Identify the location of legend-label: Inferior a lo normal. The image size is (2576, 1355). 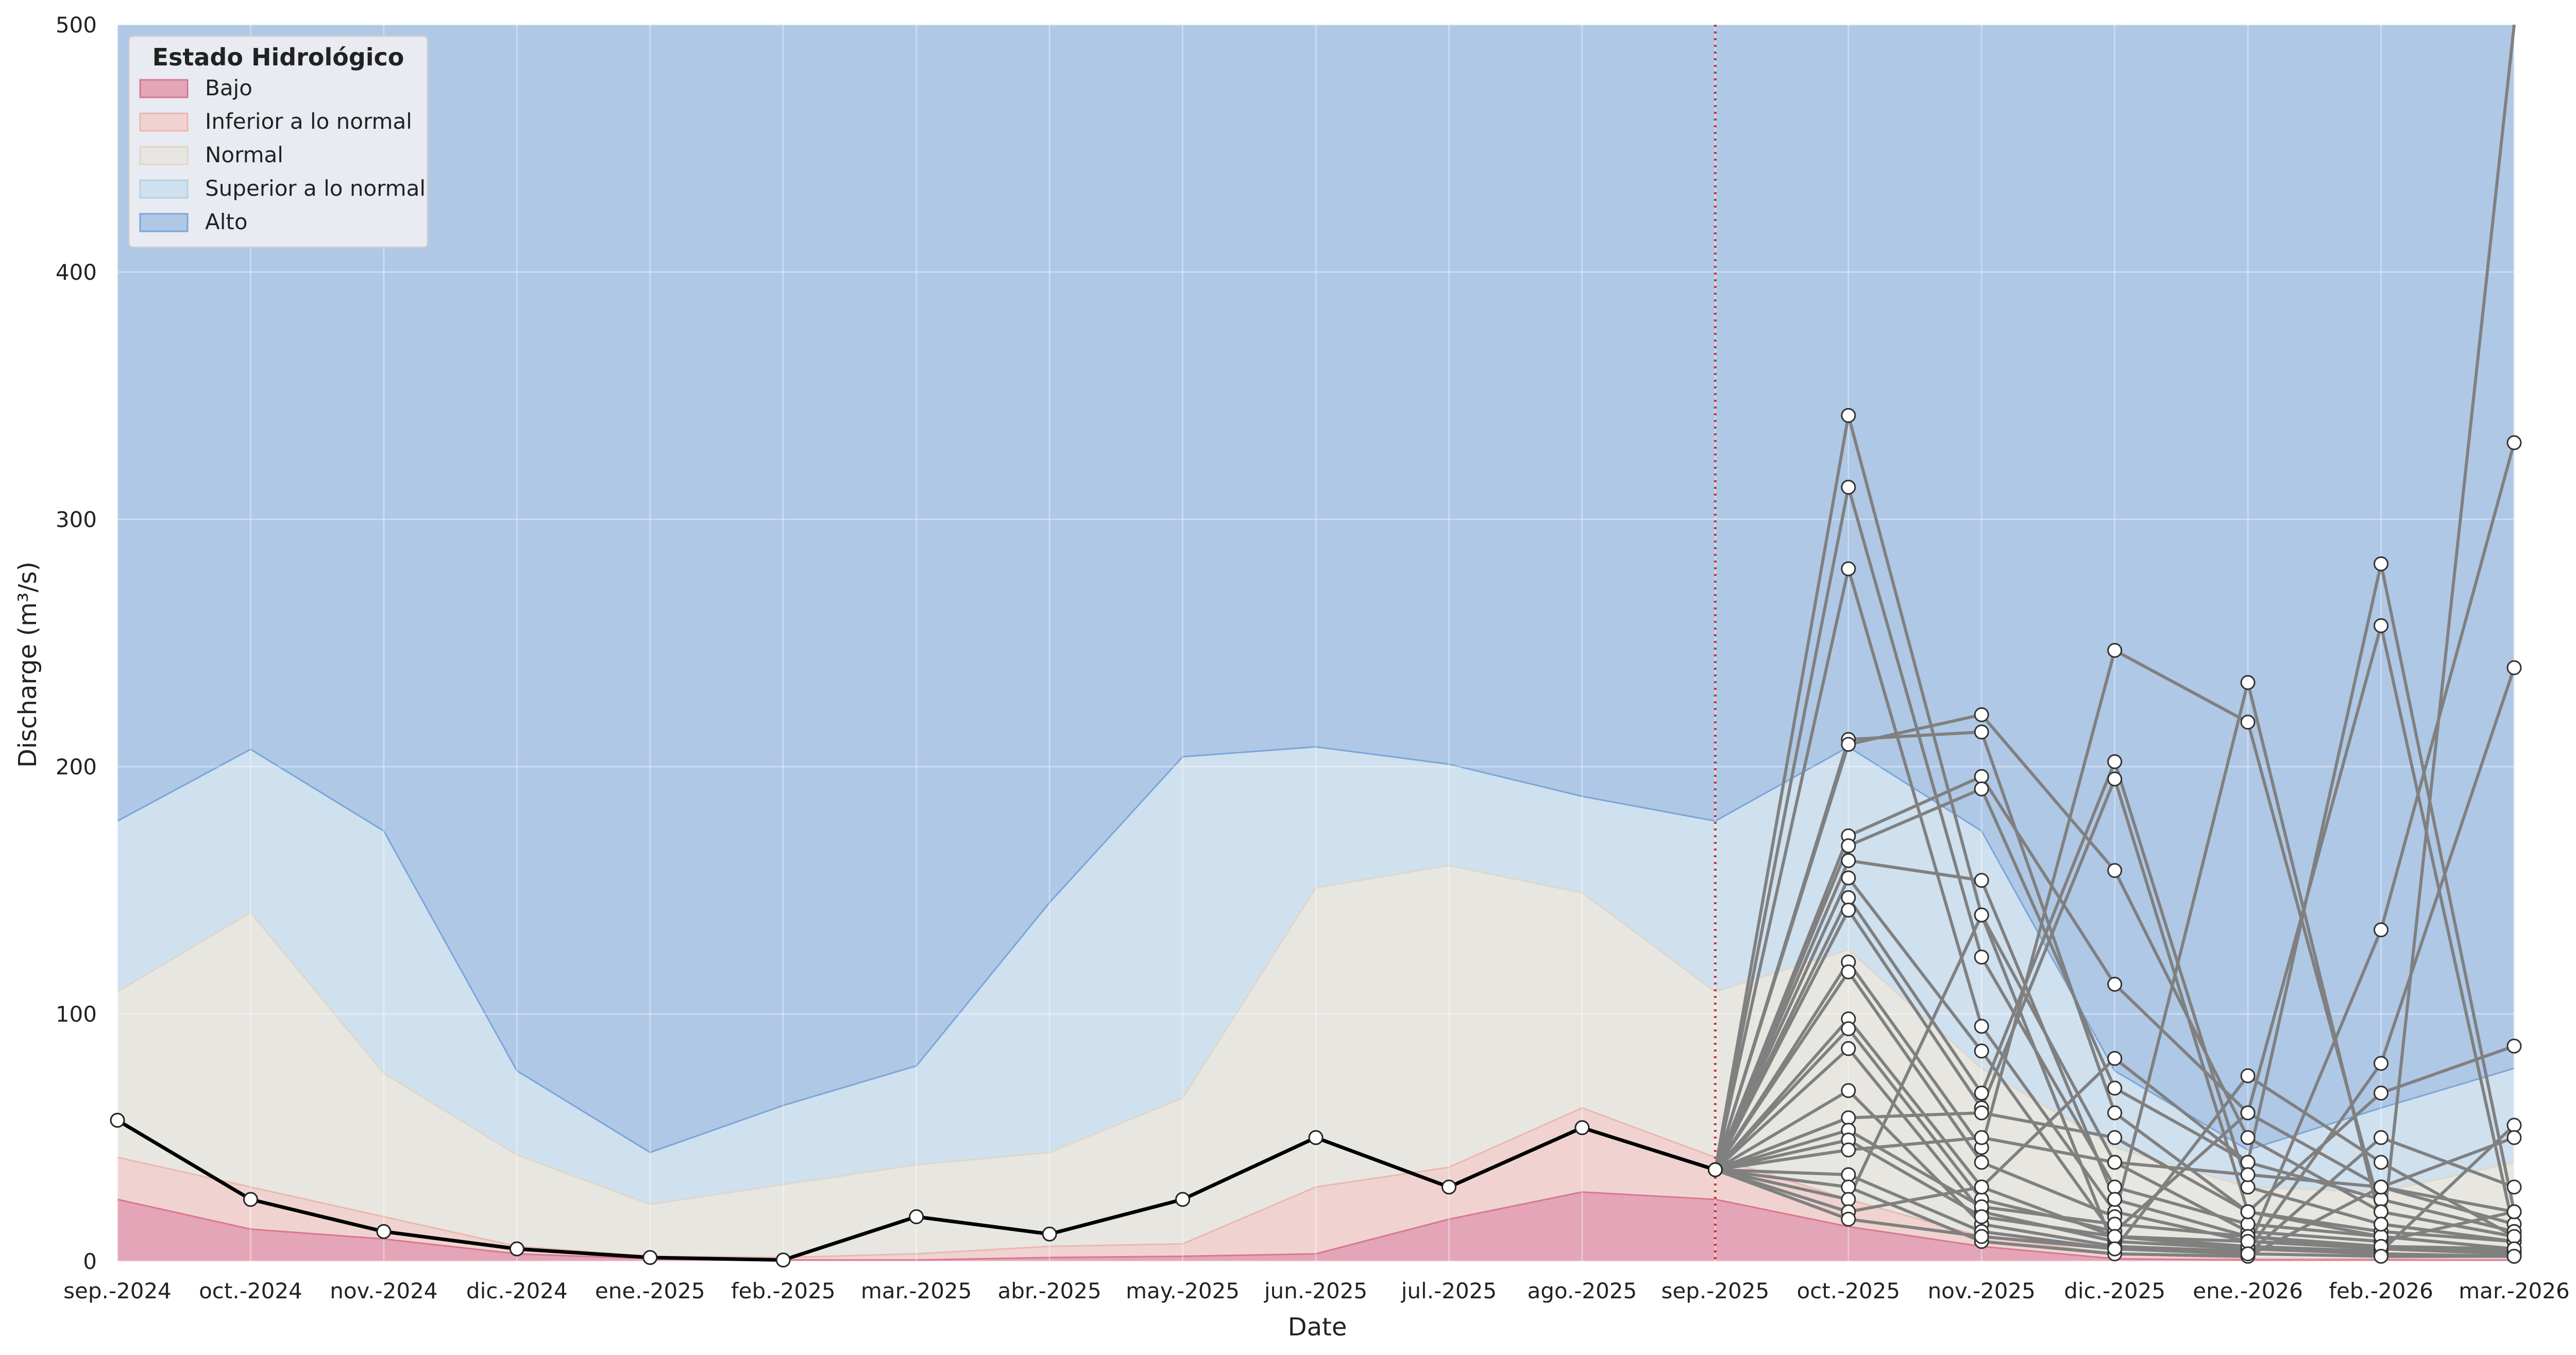
(308, 121).